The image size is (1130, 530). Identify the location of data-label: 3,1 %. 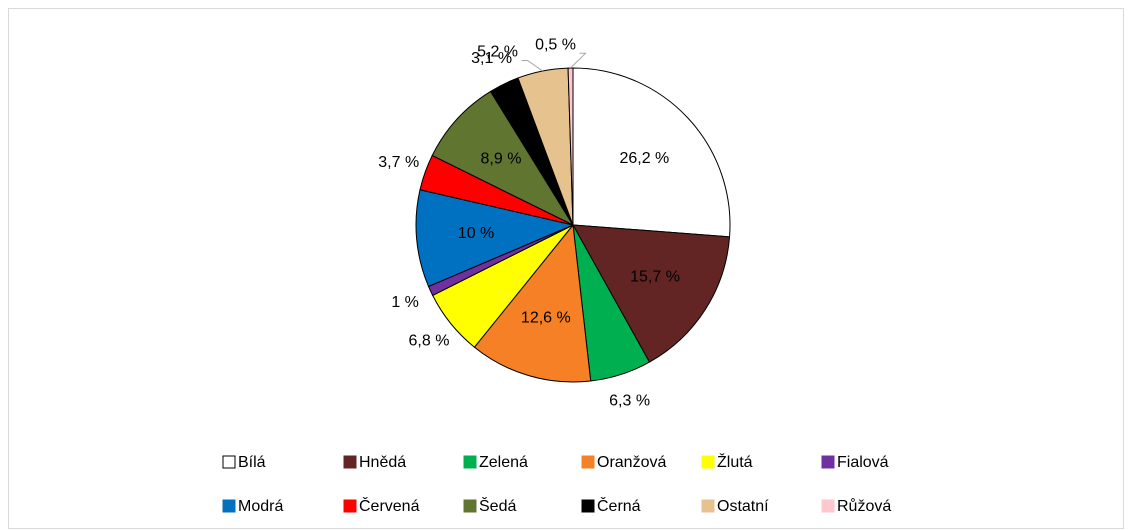
(491, 58).